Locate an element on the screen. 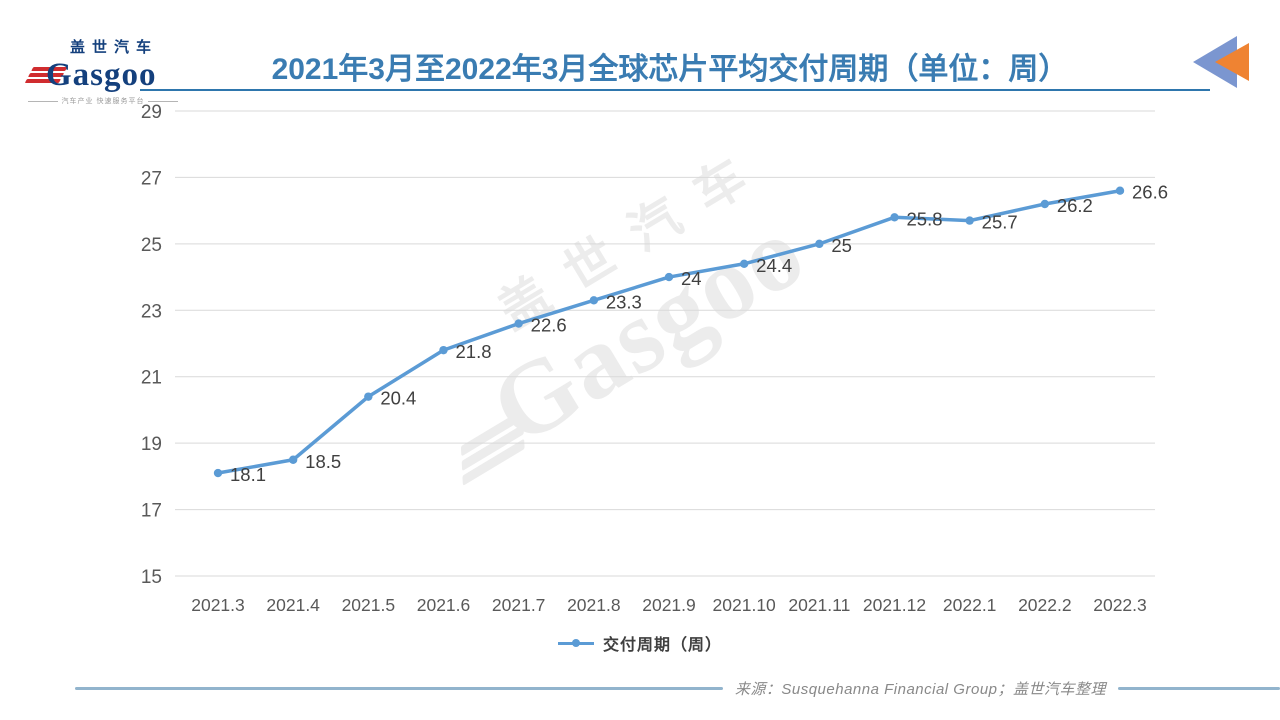  x-axis-tick-label: 2021.9 is located at coordinates (669, 605).